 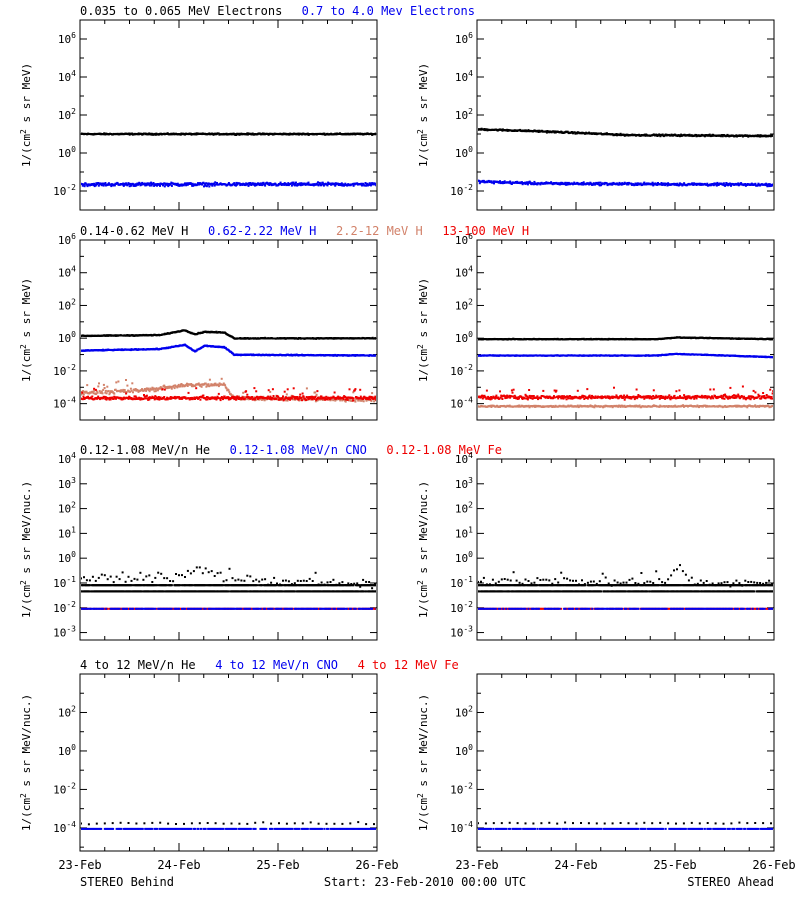 What do you see at coordinates (64, 190) in the screenshot?
I see `y-tick-label-text: 10⁻²` at bounding box center [64, 190].